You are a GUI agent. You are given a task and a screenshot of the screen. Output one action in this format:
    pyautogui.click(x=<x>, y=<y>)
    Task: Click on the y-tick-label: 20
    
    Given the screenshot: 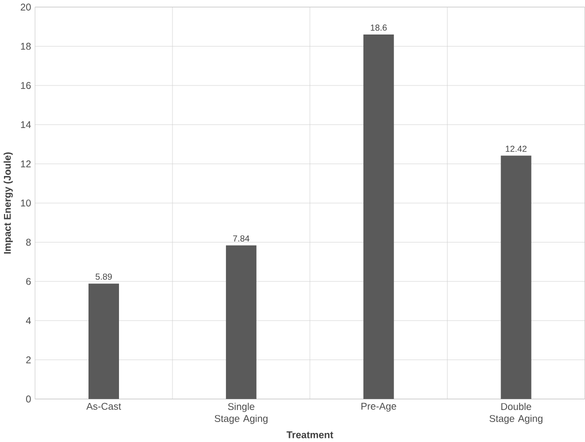 What is the action you would take?
    pyautogui.click(x=25, y=7)
    